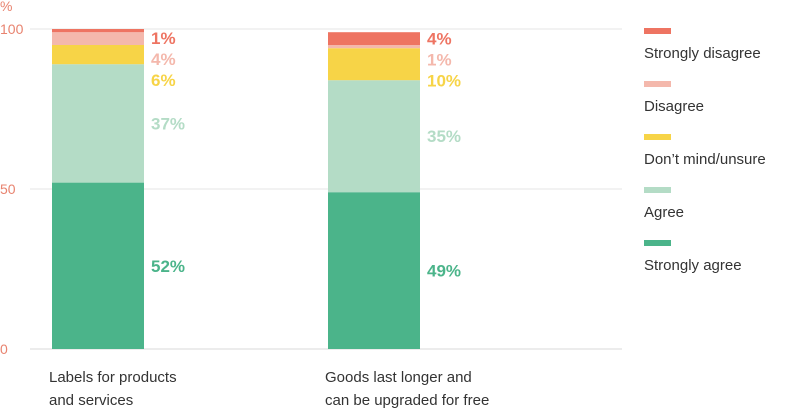  I want to click on category-label: Labels for products, so click(113, 377).